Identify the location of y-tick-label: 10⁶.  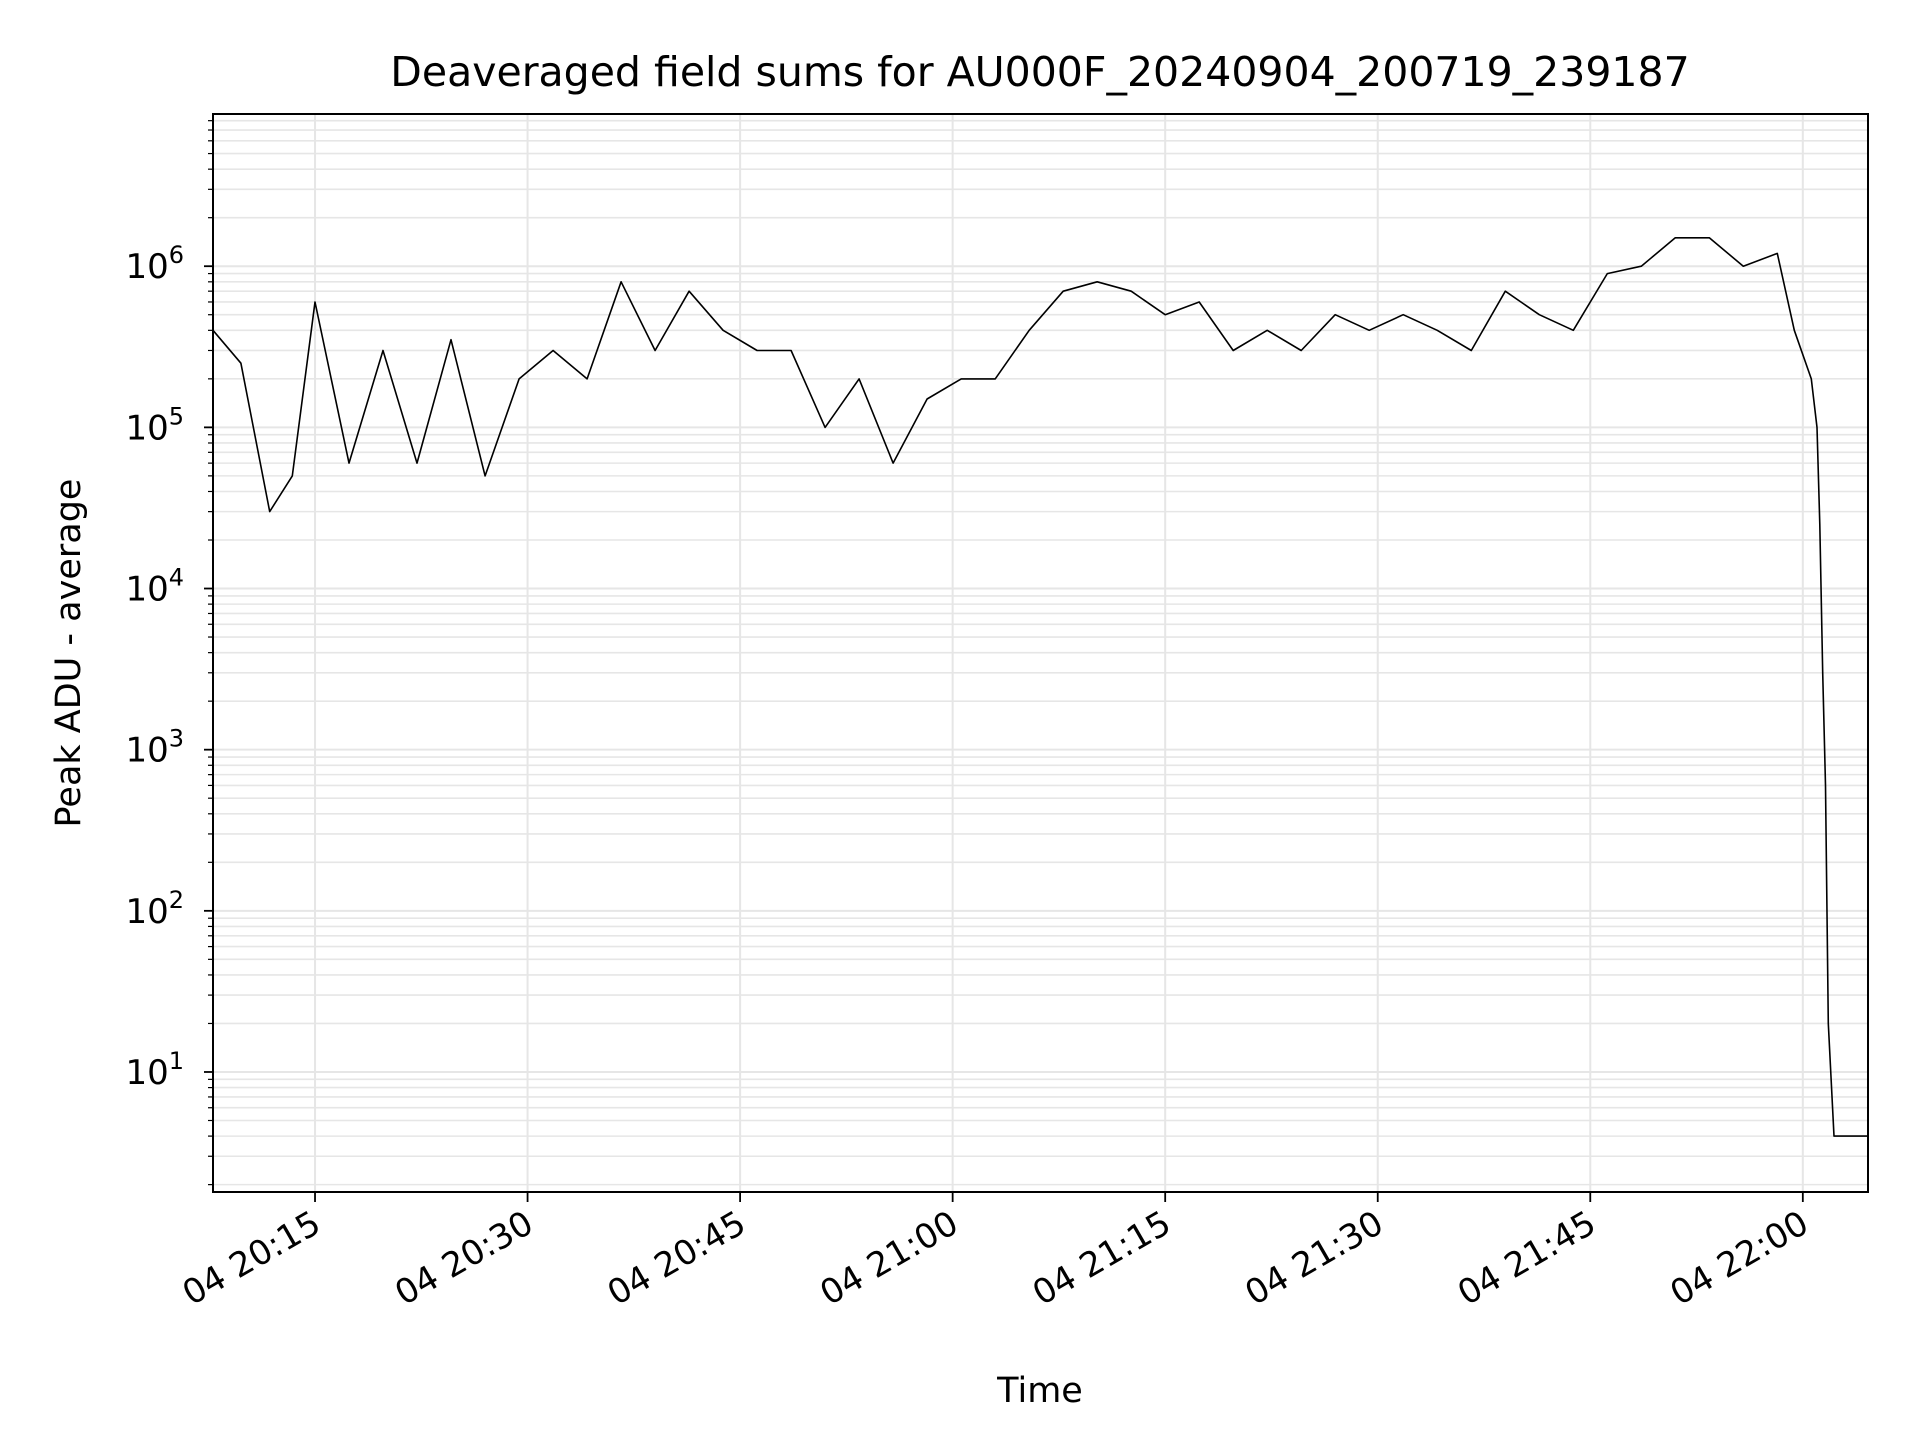
(154, 264).